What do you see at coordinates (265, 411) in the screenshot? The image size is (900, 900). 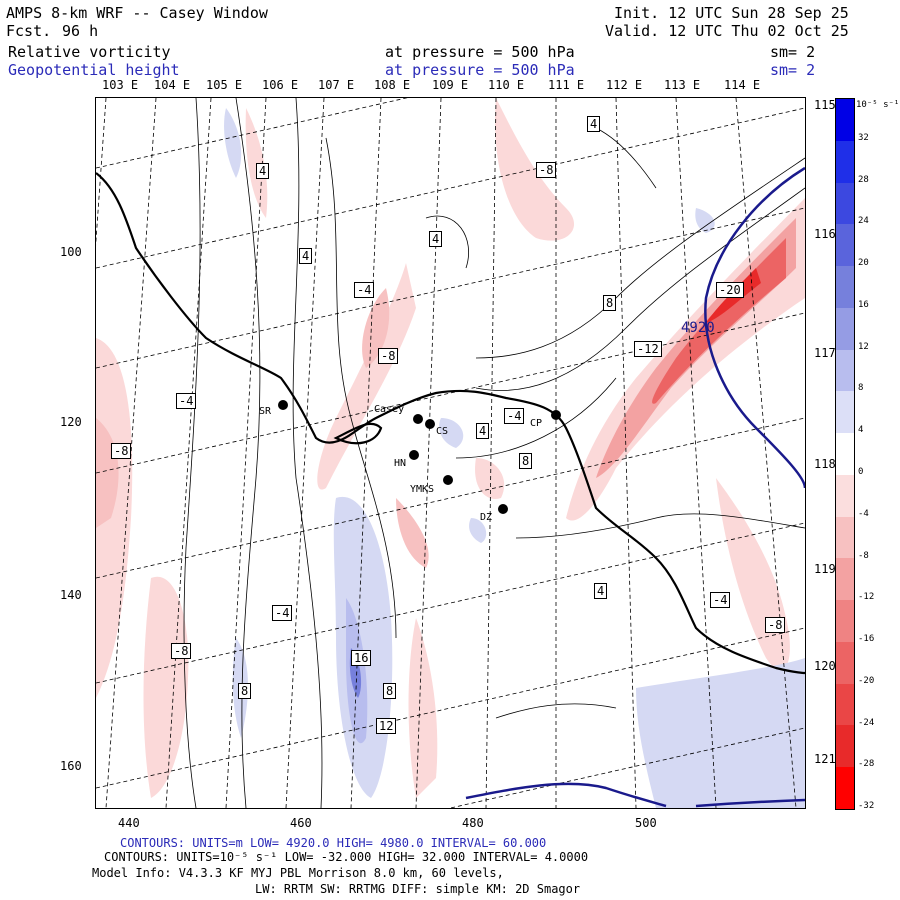 I see `station-label: SR` at bounding box center [265, 411].